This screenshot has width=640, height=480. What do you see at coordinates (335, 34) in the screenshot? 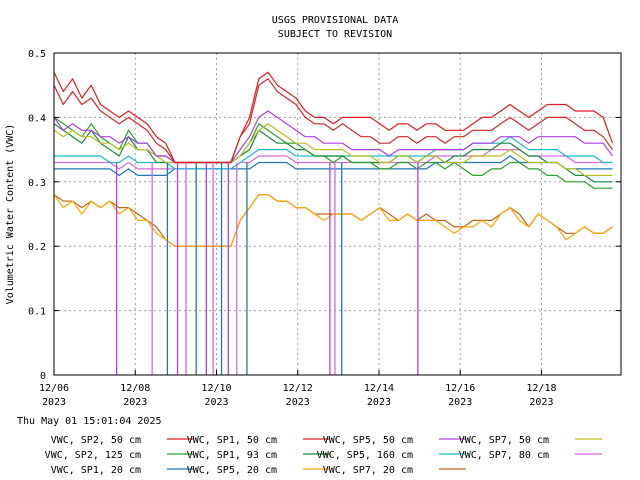
I see `chart-subtitle: SUBJECT TO REVISION` at bounding box center [335, 34].